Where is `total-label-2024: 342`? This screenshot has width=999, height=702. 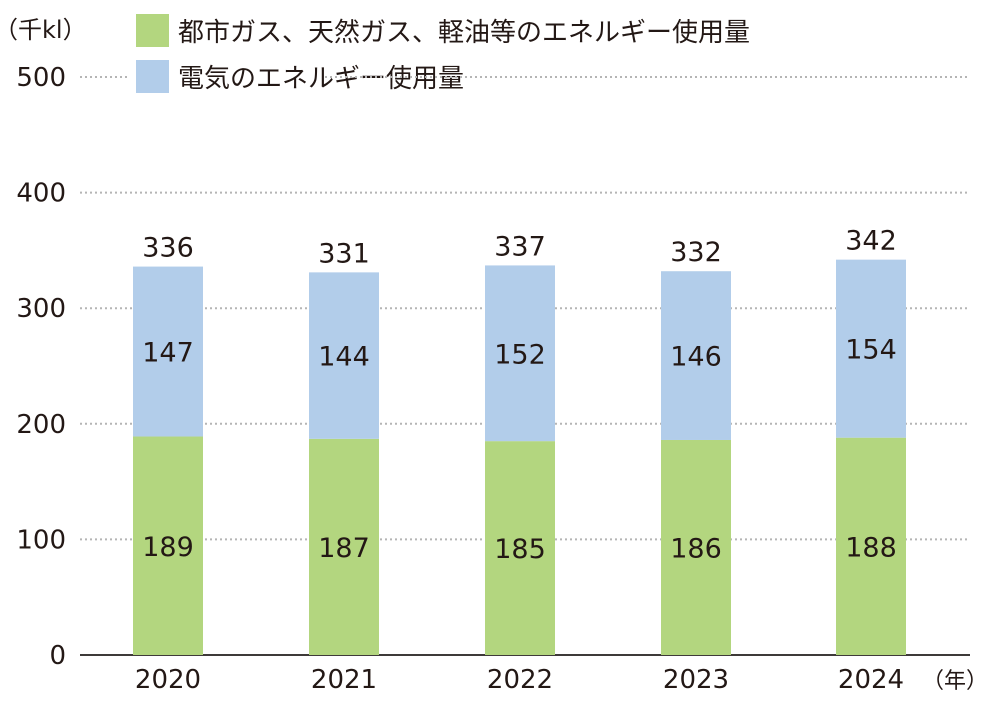
total-label-2024: 342 is located at coordinates (871, 241).